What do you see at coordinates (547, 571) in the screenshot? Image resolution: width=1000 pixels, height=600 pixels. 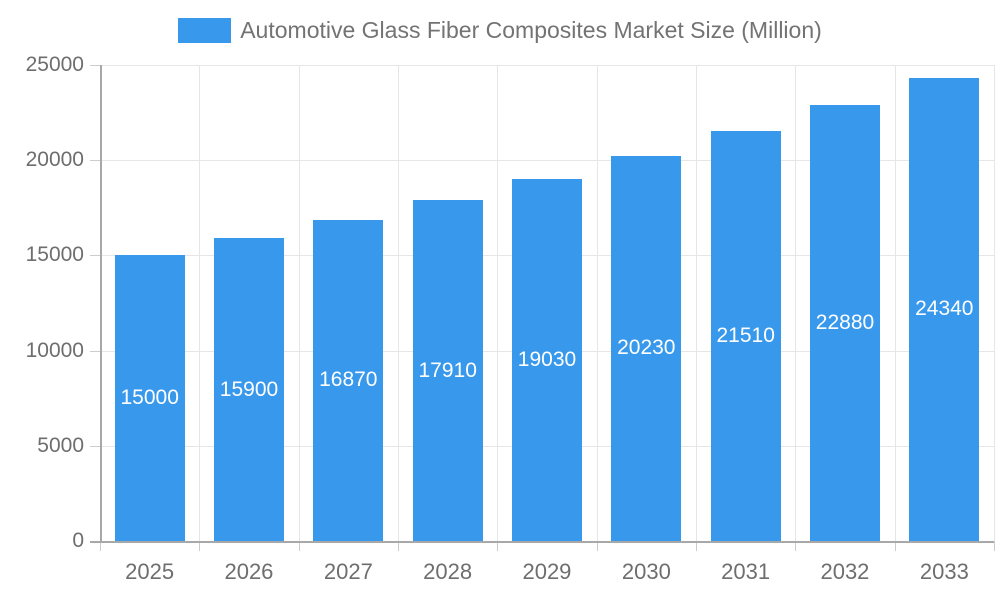 I see `x-axis-tick-label: 2029` at bounding box center [547, 571].